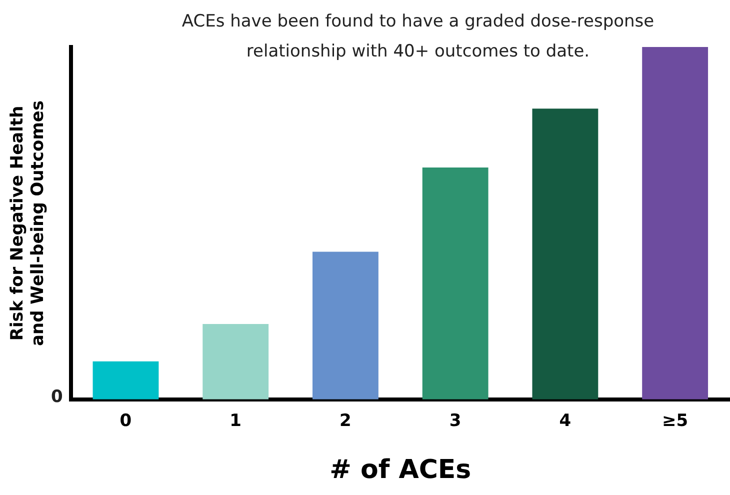 This screenshot has width=730, height=495. Describe the element at coordinates (675, 421) in the screenshot. I see `x-tick-label: ≥5` at that location.